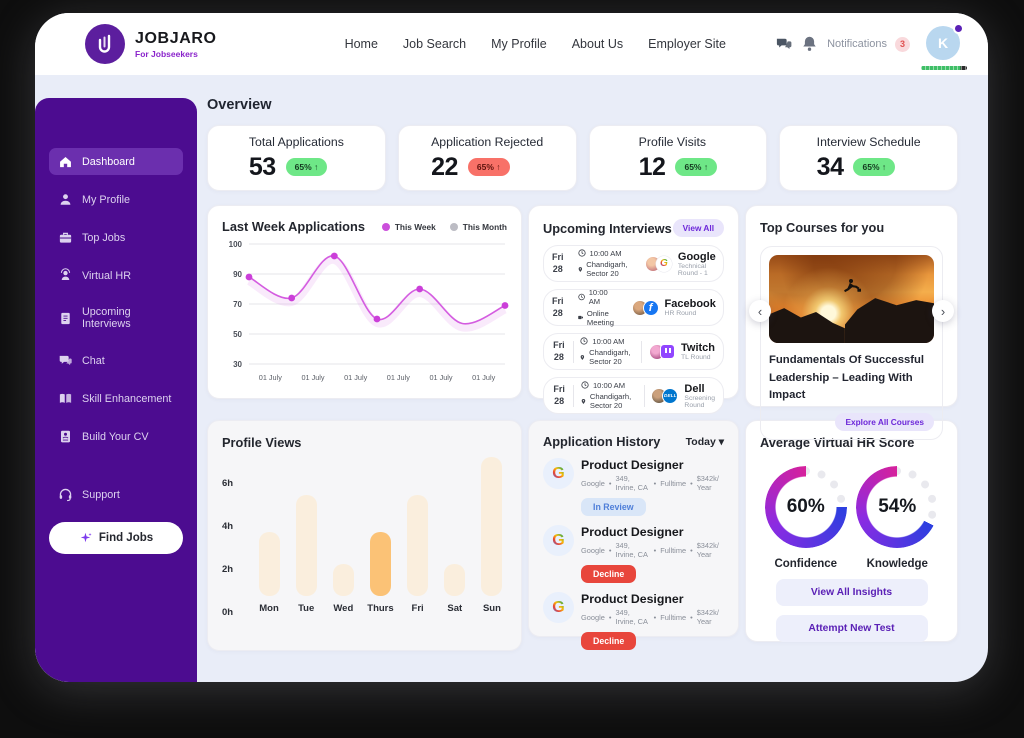  What do you see at coordinates (116, 436) in the screenshot?
I see `sidebar-item-build-your-cv: Build Your CV` at bounding box center [116, 436].